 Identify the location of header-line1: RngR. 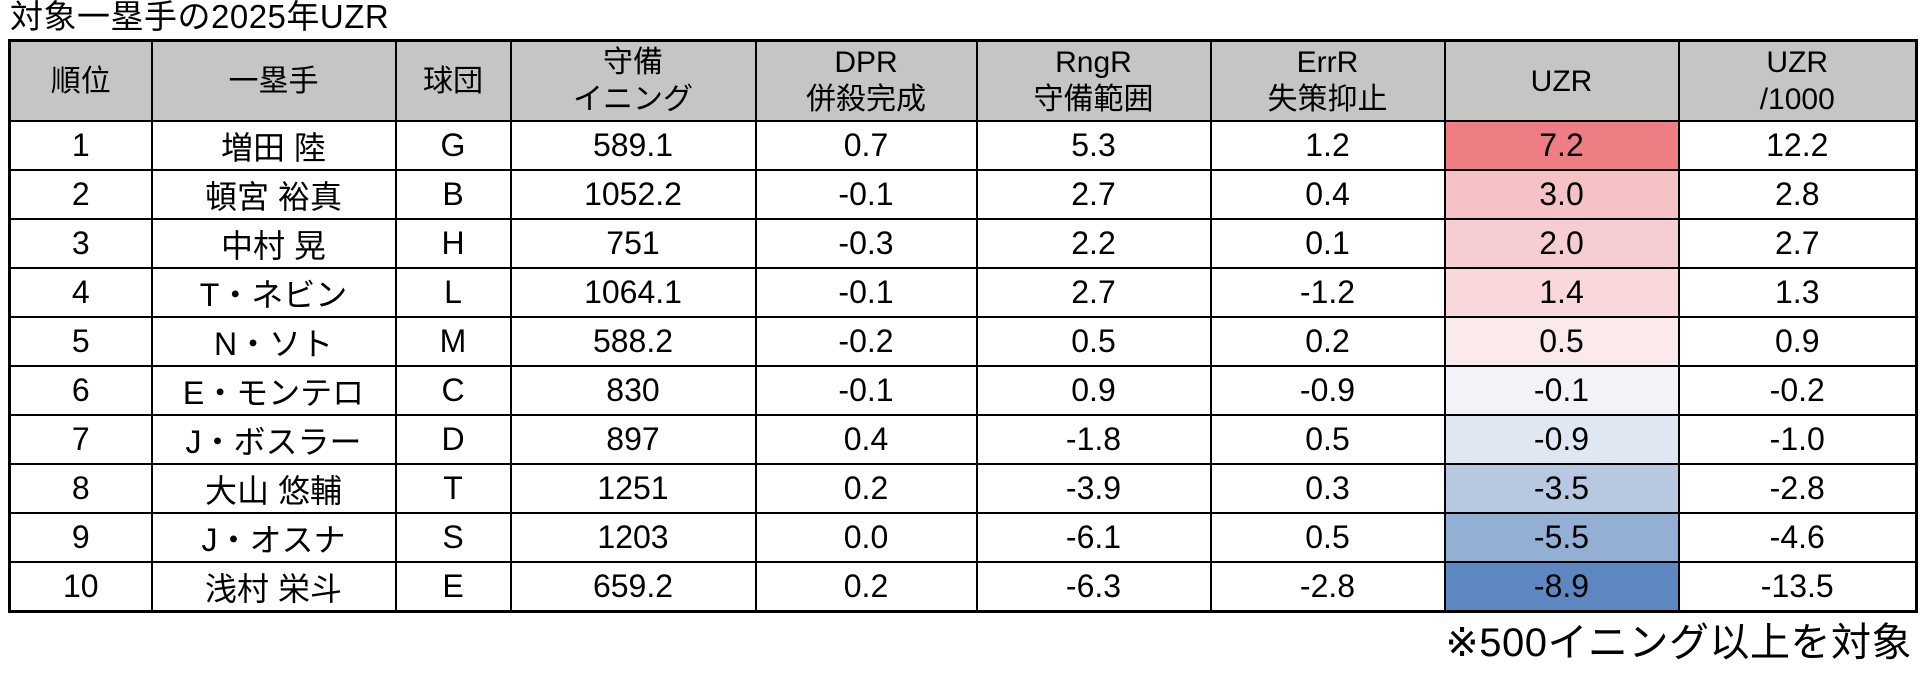
(1093, 62).